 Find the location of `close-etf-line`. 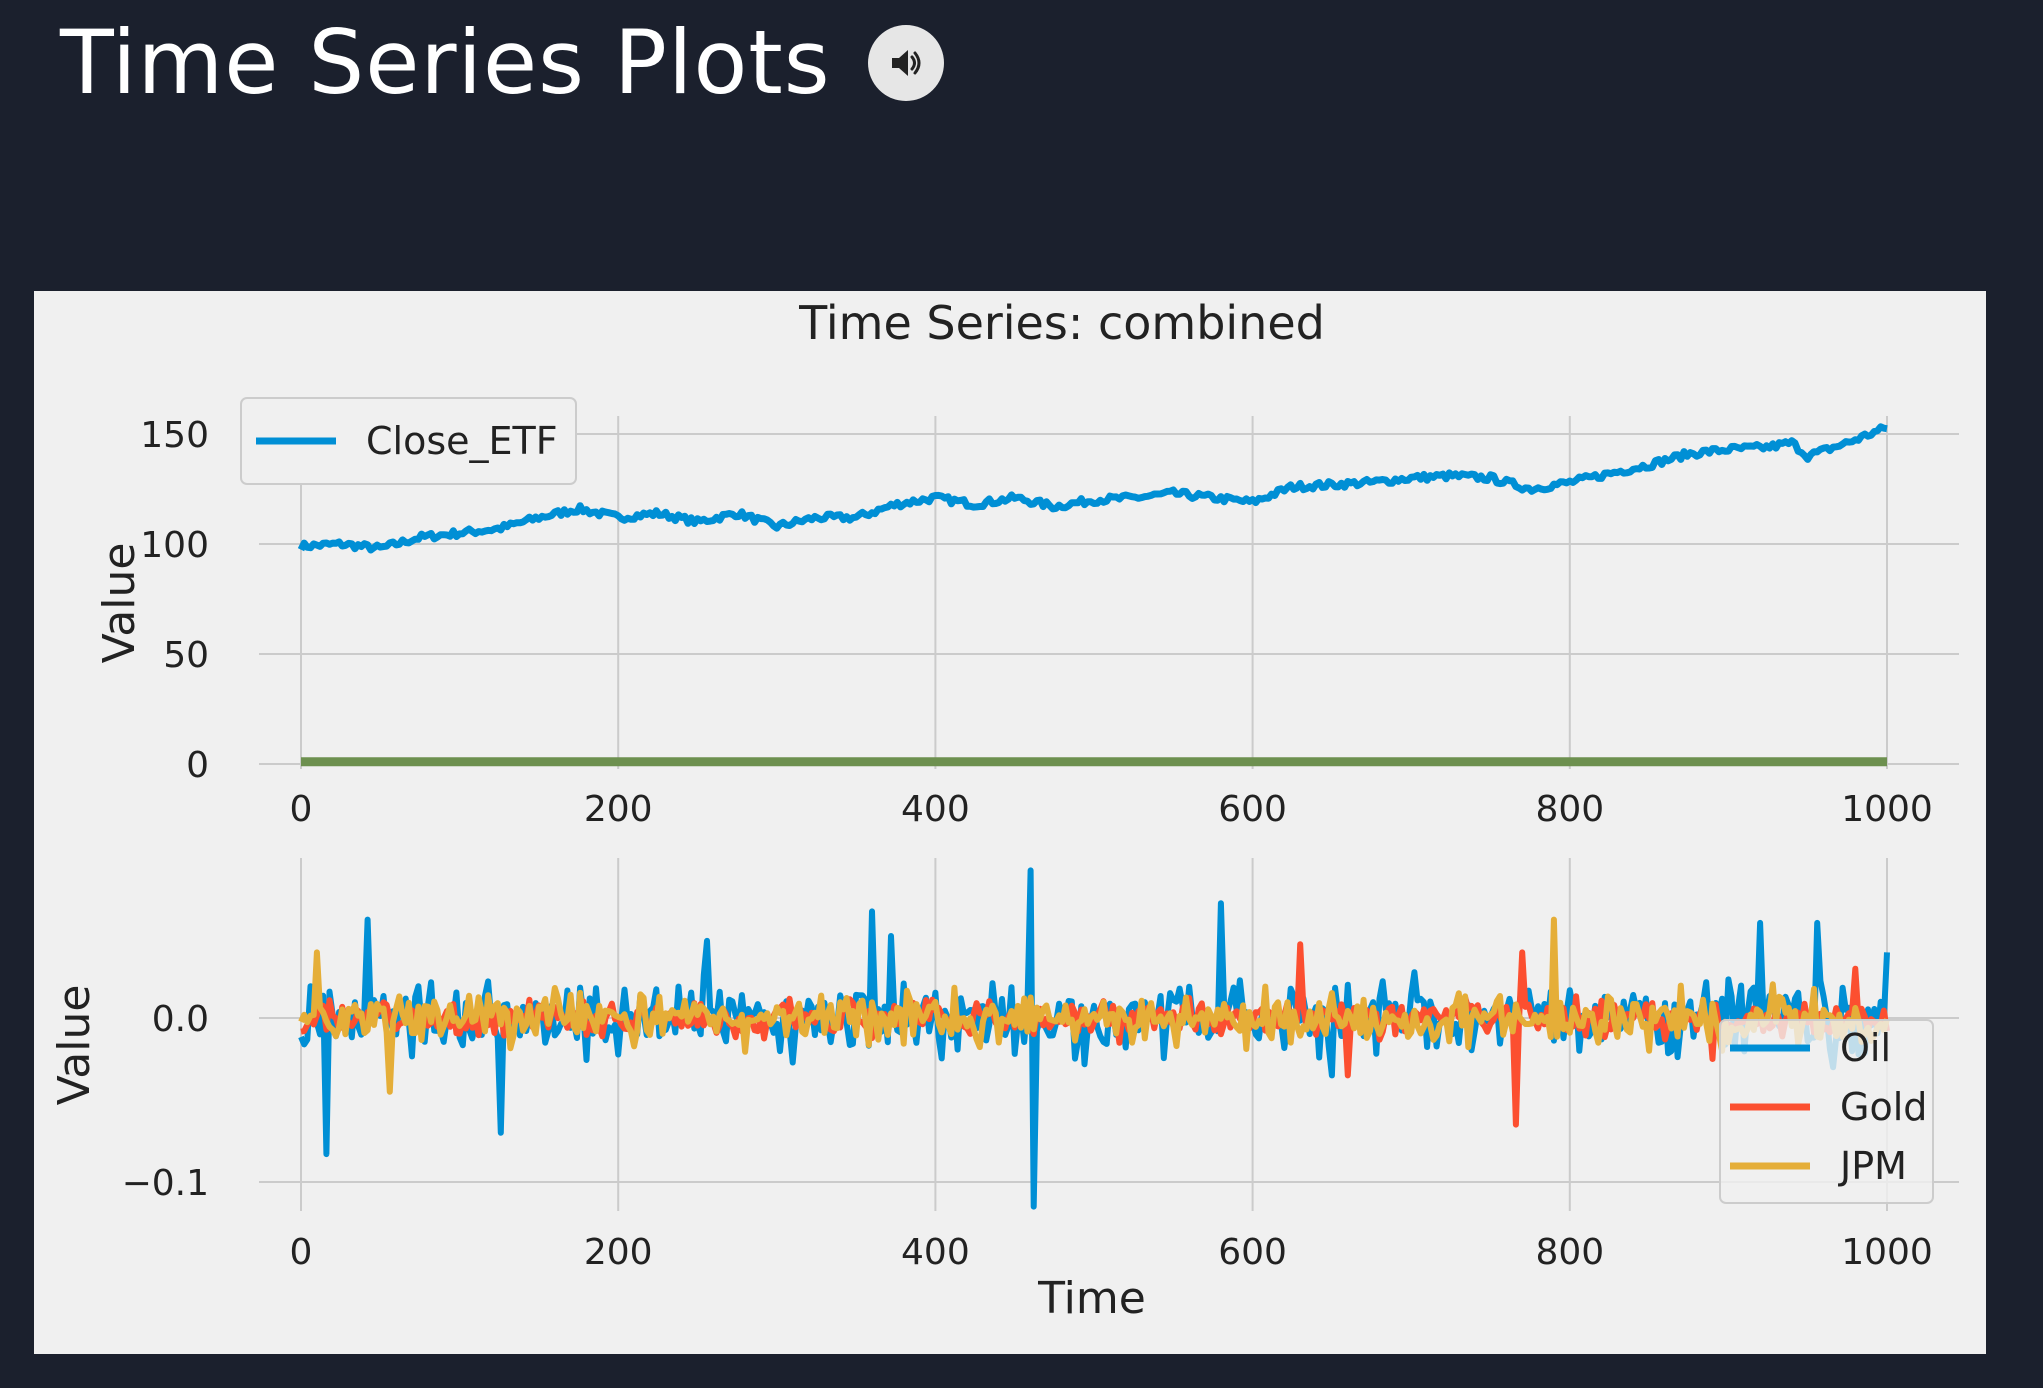

close-etf-line is located at coordinates (1092, 488).